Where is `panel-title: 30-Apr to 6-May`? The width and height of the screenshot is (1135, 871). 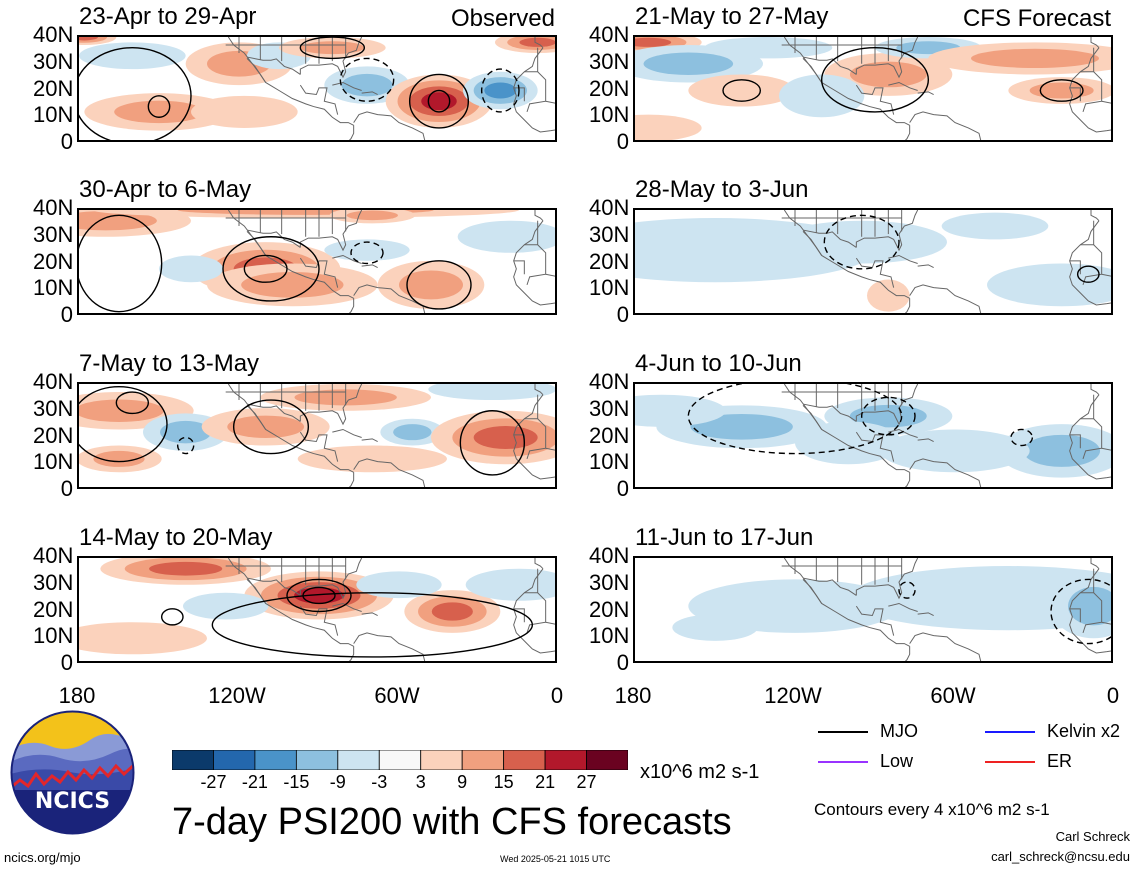
panel-title: 30-Apr to 6-May is located at coordinates (165, 189).